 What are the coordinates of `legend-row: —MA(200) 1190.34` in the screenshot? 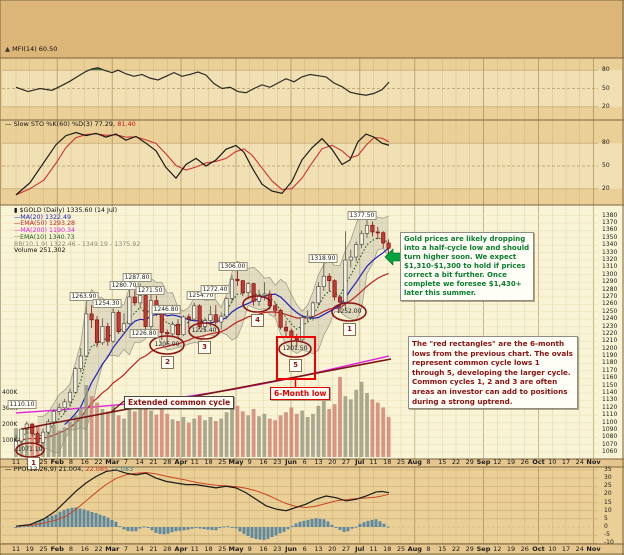 It's located at (45, 231).